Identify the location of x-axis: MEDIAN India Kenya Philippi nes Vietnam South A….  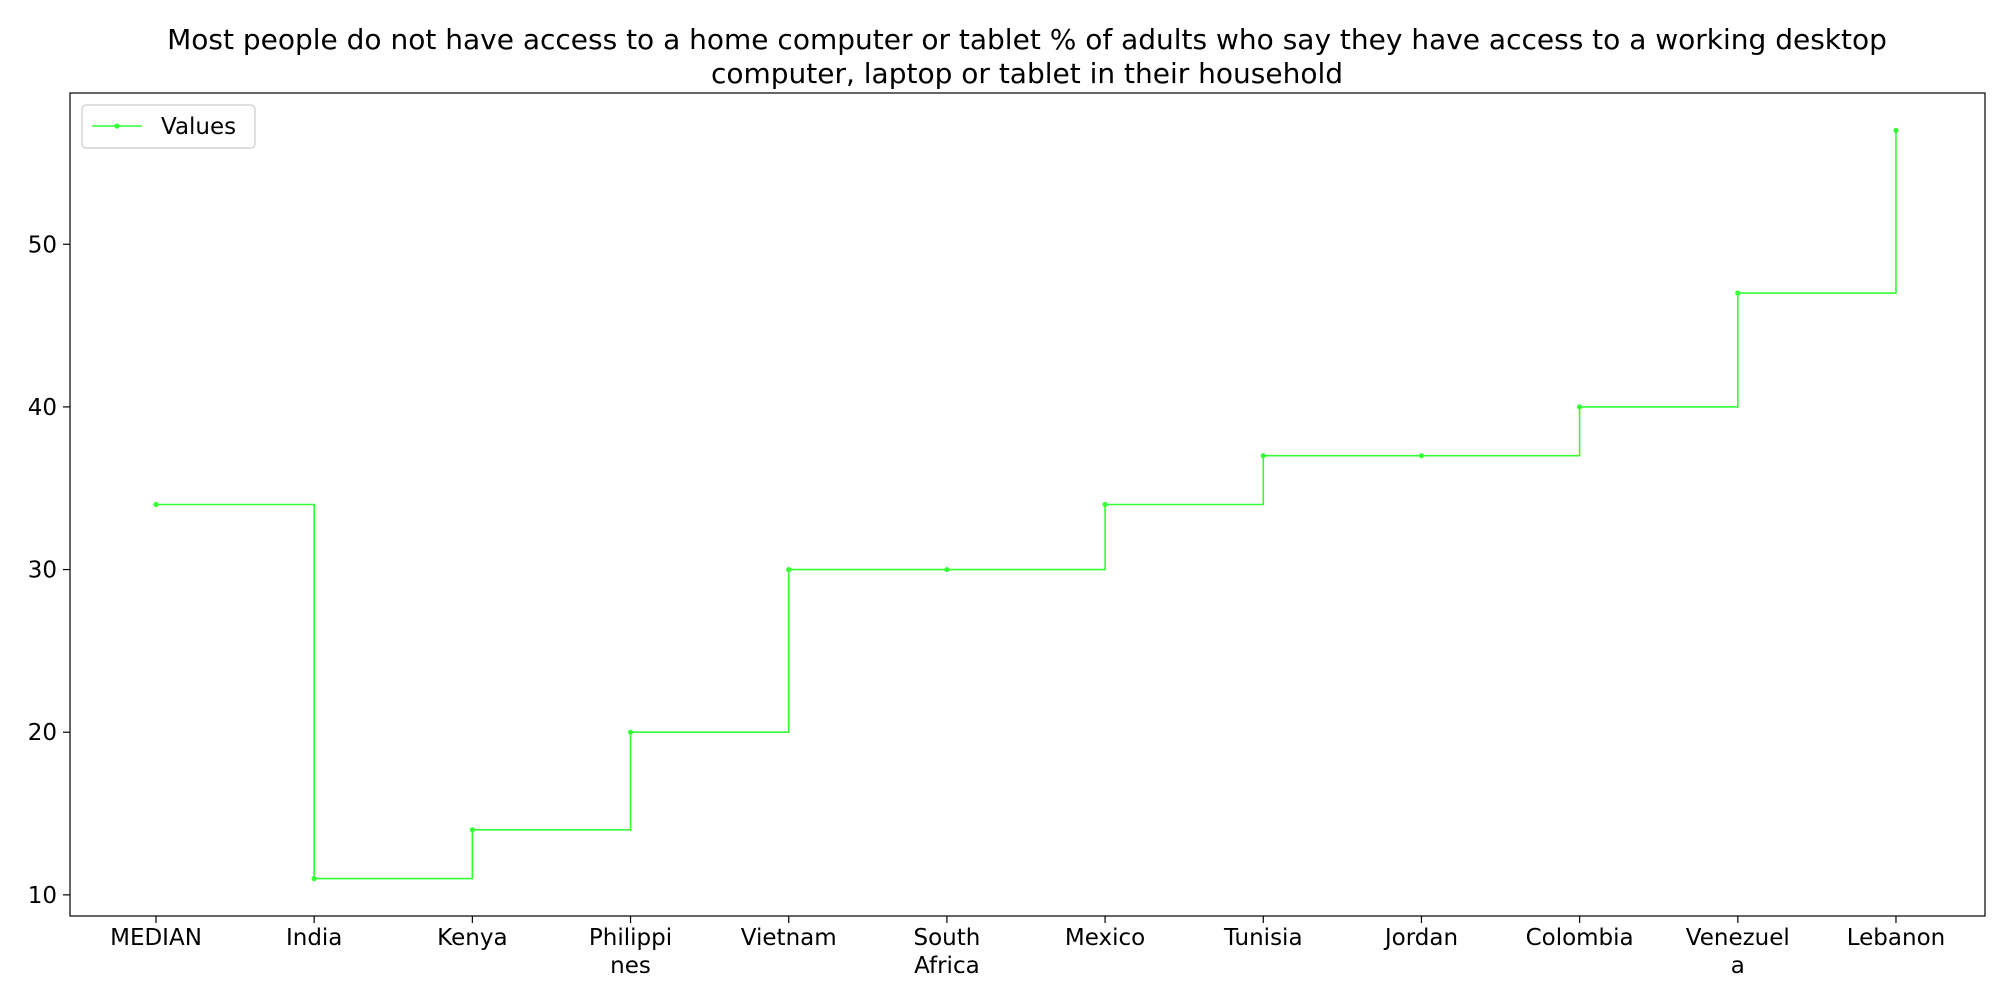
(1027, 947).